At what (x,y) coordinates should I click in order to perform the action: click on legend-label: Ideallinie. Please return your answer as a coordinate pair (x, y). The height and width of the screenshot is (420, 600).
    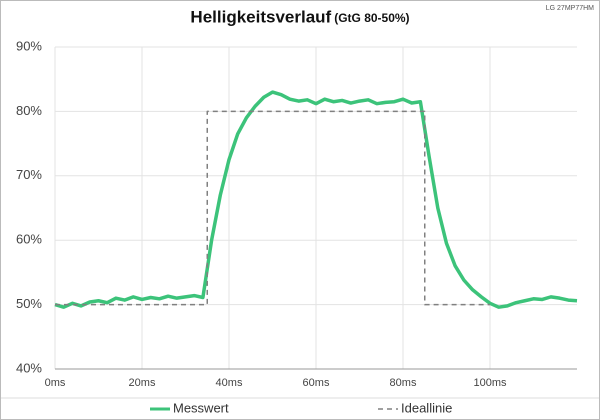
    Looking at the image, I should click on (426, 407).